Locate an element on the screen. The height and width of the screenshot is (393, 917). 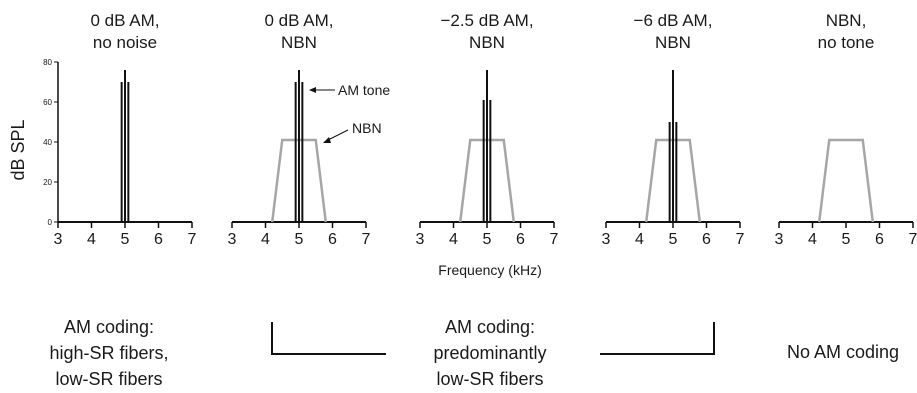
panel-4: −6 dB AM, NBN 3 4 5 6 7 is located at coordinates (673, 129).